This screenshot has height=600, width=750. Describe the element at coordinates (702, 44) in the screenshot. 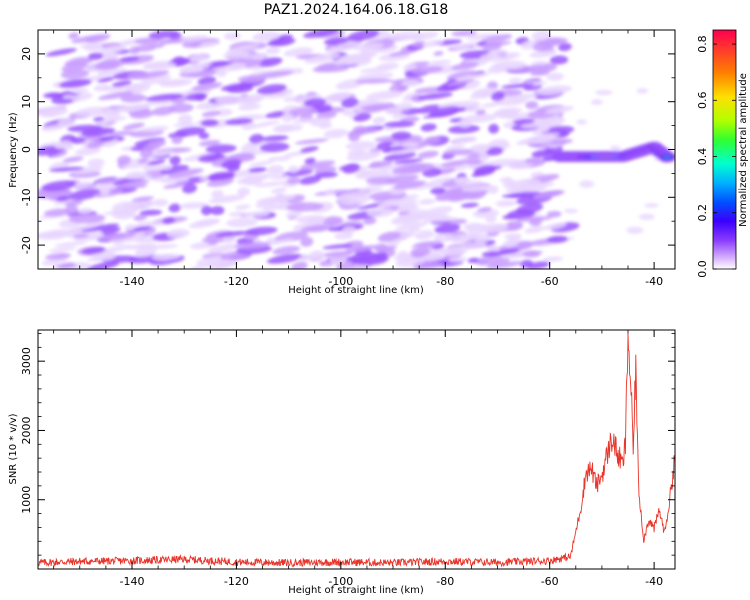

I see `colorbar-tick-label: 0.8` at that location.